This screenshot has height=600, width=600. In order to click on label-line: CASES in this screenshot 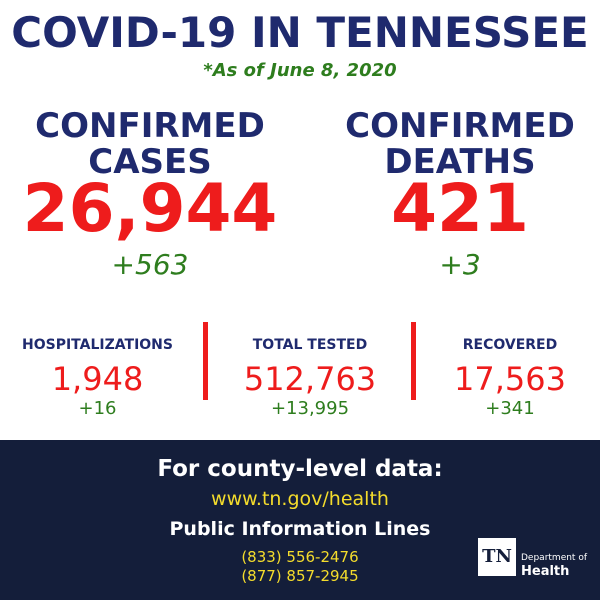, I will do `click(150, 162)`.